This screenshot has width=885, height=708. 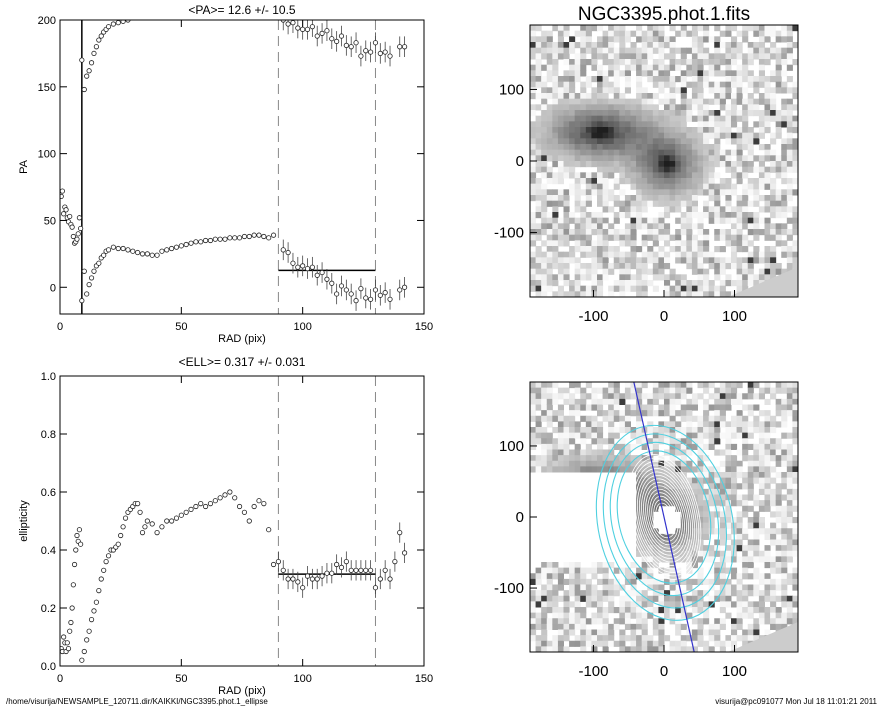 What do you see at coordinates (48, 609) in the screenshot?
I see `ell-y-tick-label: 0.2` at bounding box center [48, 609].